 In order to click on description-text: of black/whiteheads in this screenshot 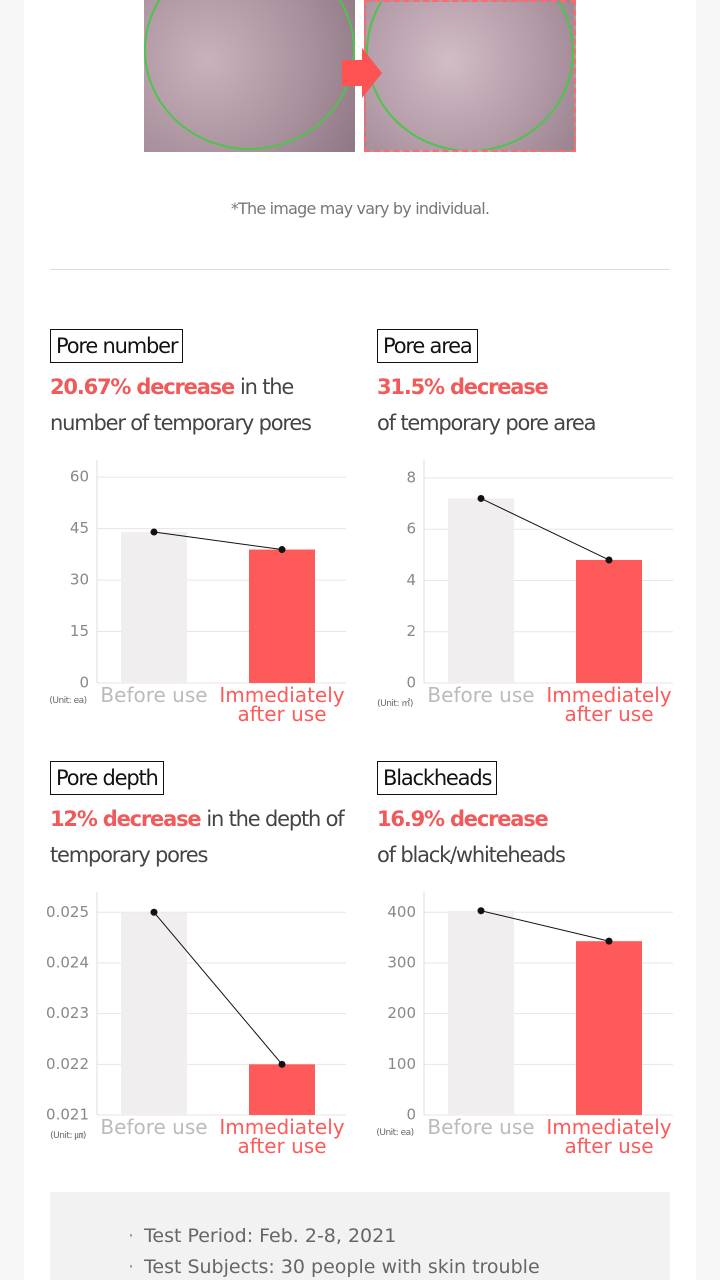, I will do `click(471, 855)`.